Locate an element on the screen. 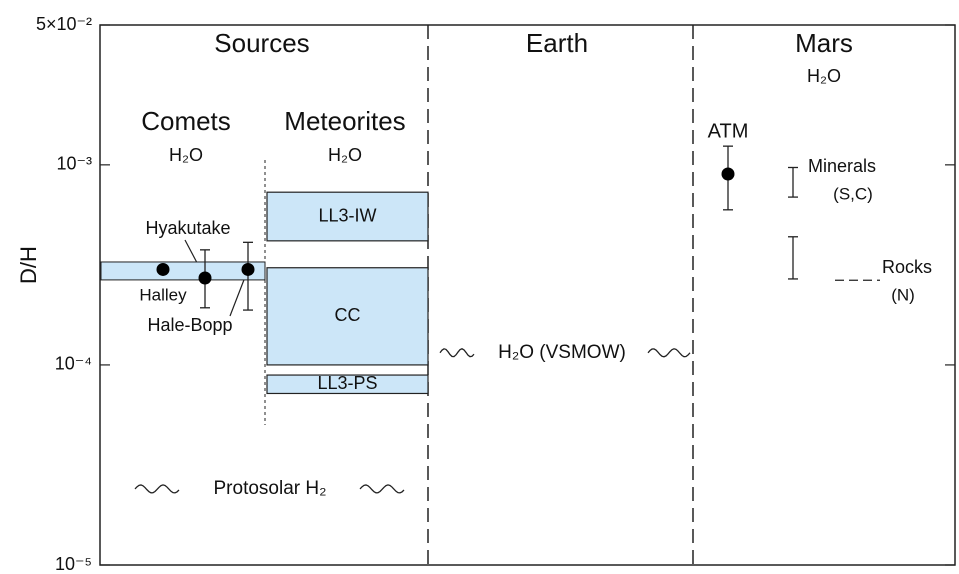 Image resolution: width=959 pixels, height=574 pixels. point-label: Hale-Bopp is located at coordinates (189, 325).